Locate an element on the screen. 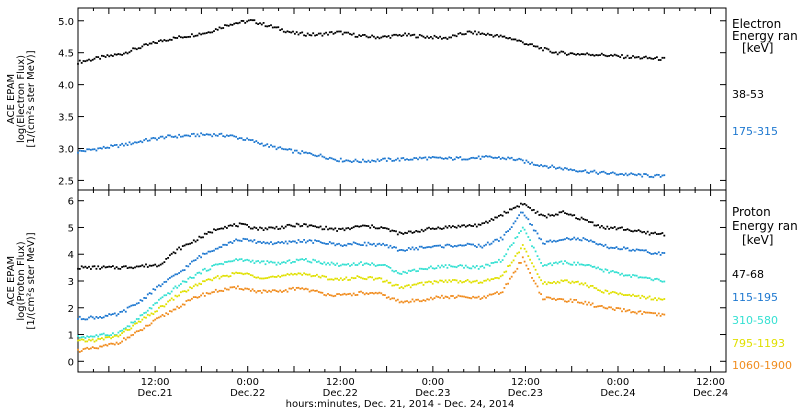 The height and width of the screenshot is (410, 800). electron-ytick-label: 4.0 is located at coordinates (66, 86).